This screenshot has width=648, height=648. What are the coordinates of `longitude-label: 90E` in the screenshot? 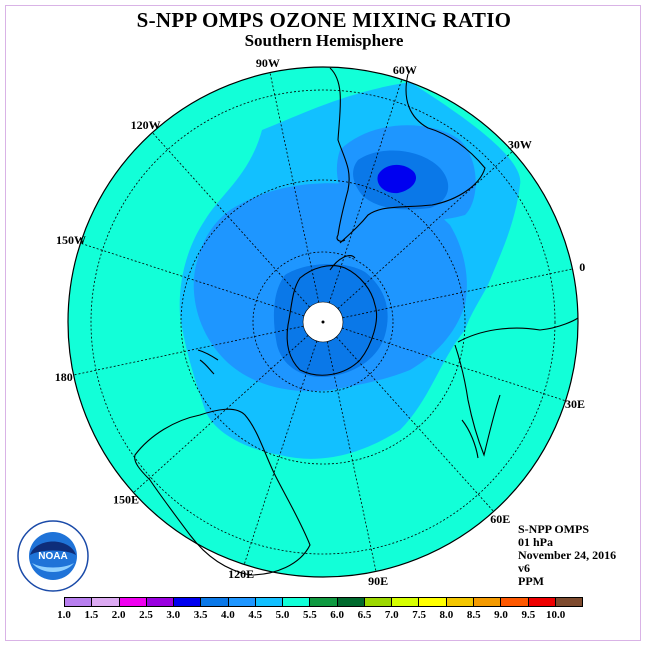 It's located at (378, 581).